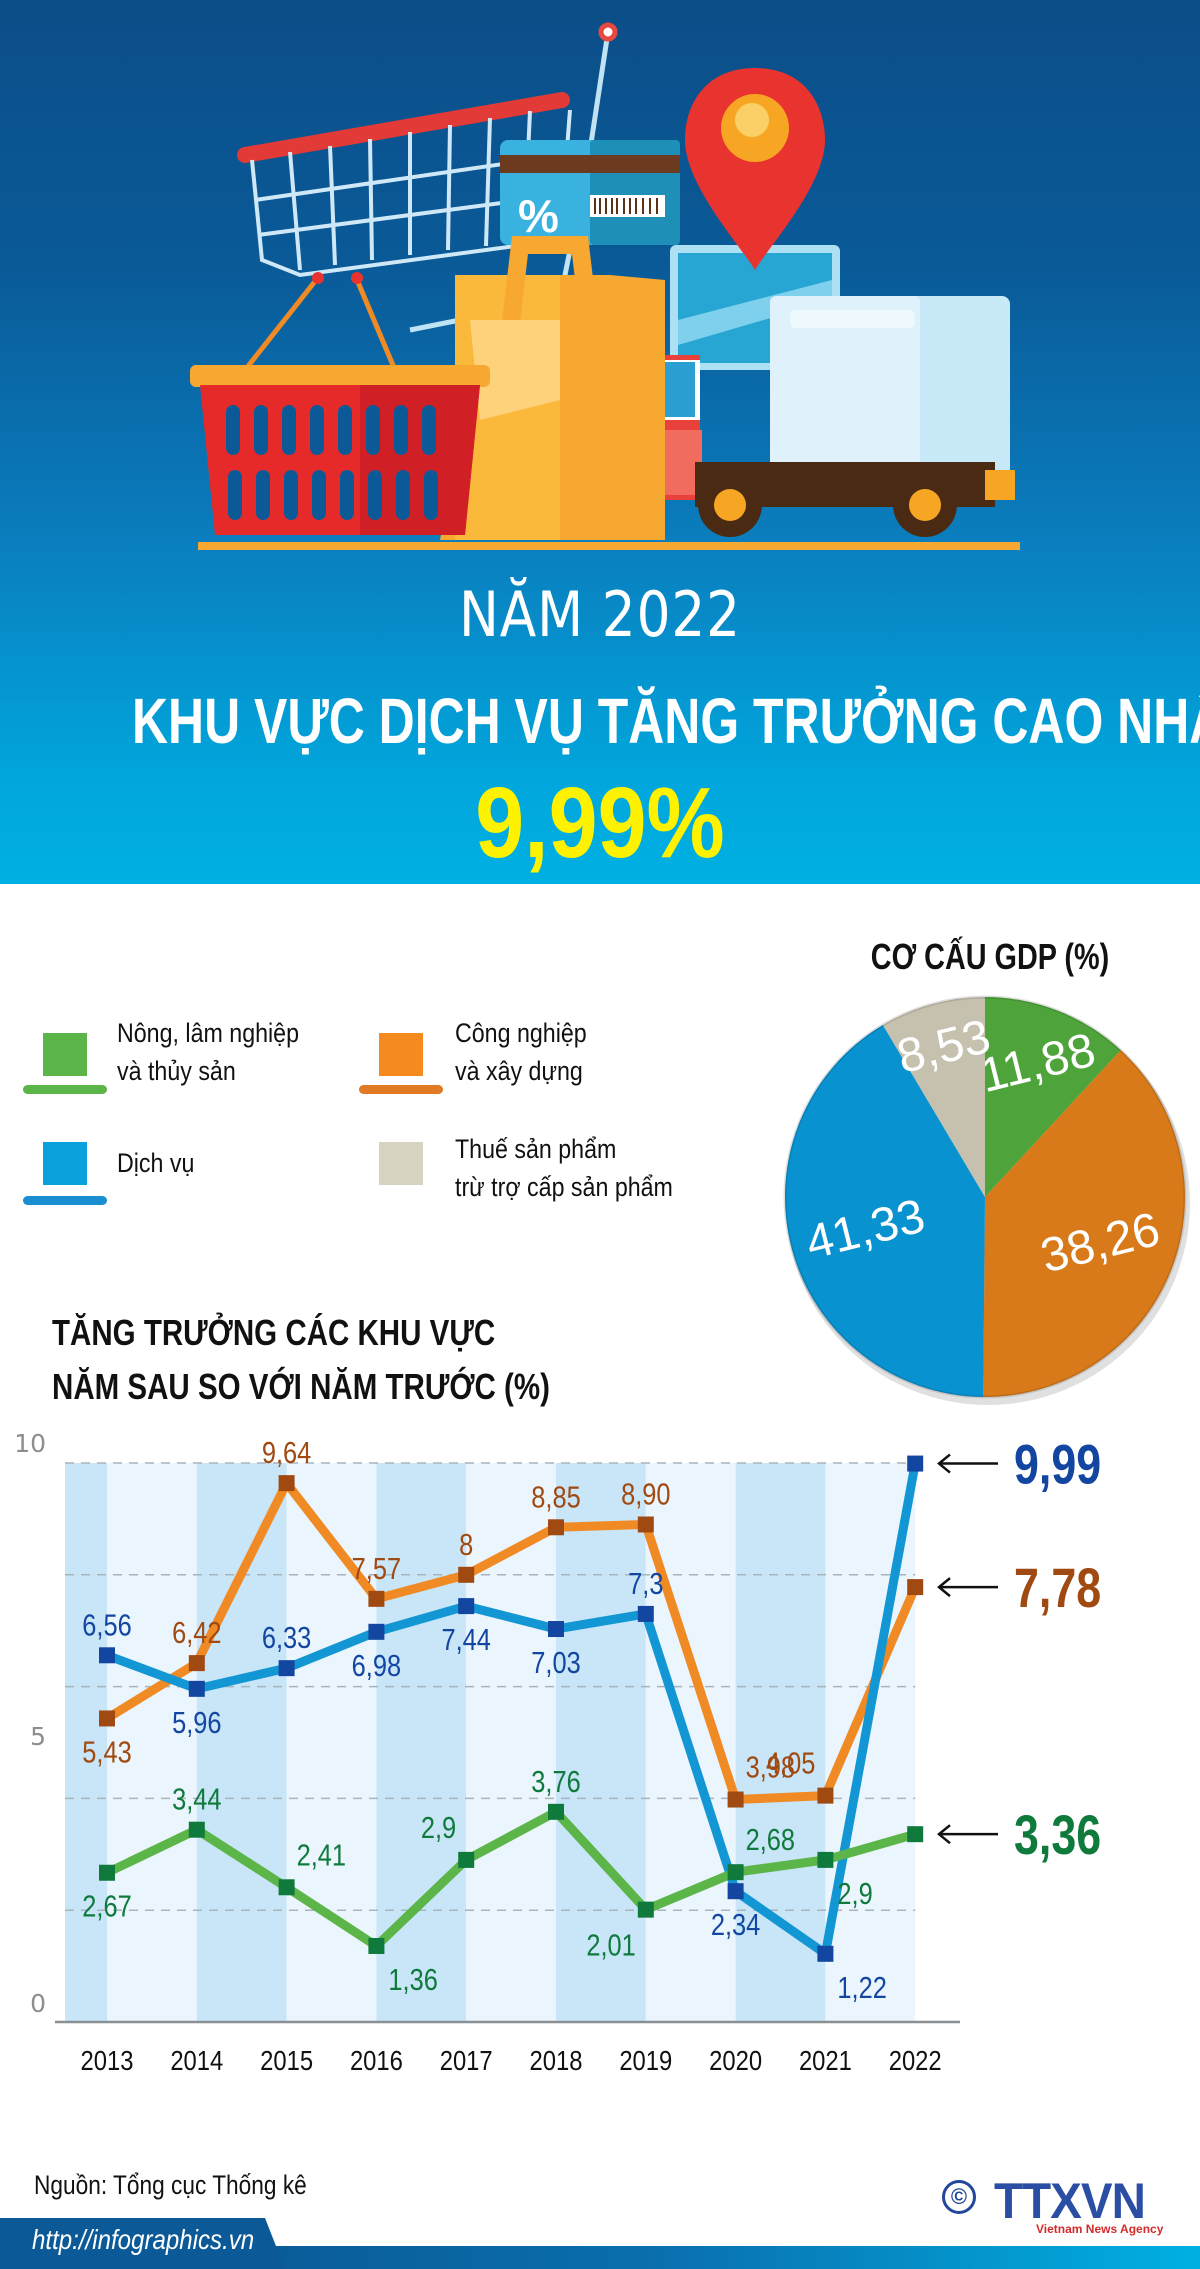 This screenshot has height=2269, width=1200. What do you see at coordinates (412, 1980) in the screenshot?
I see `data-label: 1,36` at bounding box center [412, 1980].